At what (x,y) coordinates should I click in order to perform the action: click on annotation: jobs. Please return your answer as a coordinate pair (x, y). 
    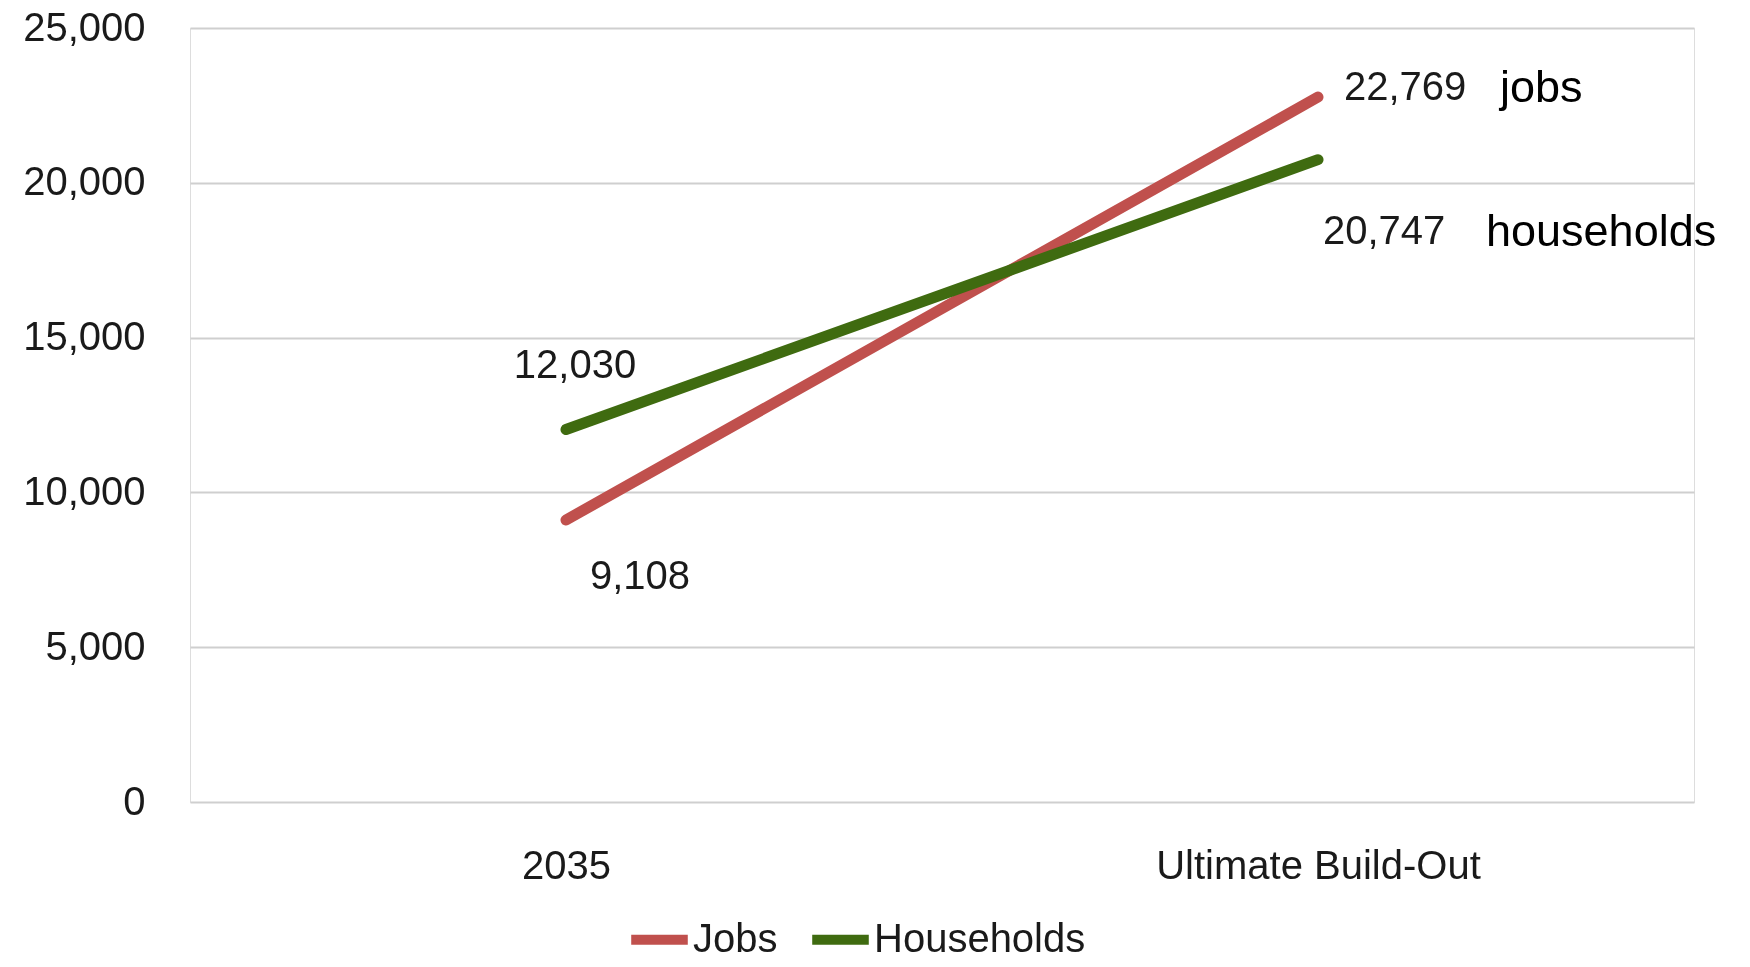
    Looking at the image, I should click on (1540, 87).